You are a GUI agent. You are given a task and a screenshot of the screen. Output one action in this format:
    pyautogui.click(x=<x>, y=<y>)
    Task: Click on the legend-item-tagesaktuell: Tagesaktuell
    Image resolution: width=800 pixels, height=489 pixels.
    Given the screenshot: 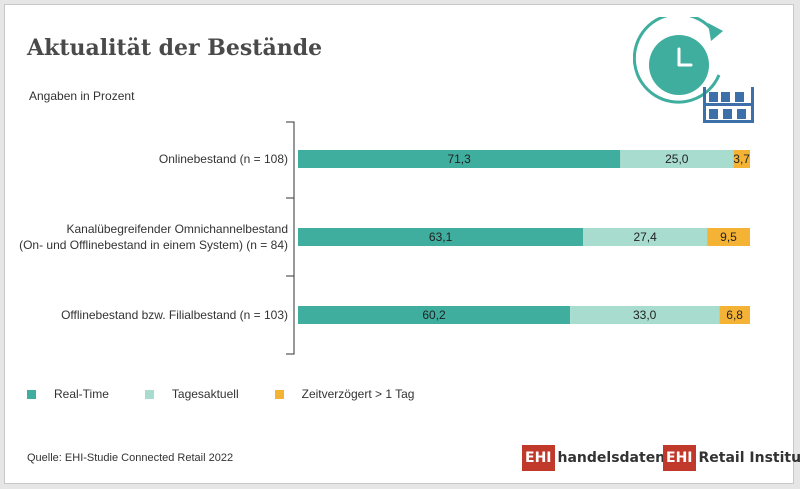 What is the action you would take?
    pyautogui.click(x=191, y=394)
    